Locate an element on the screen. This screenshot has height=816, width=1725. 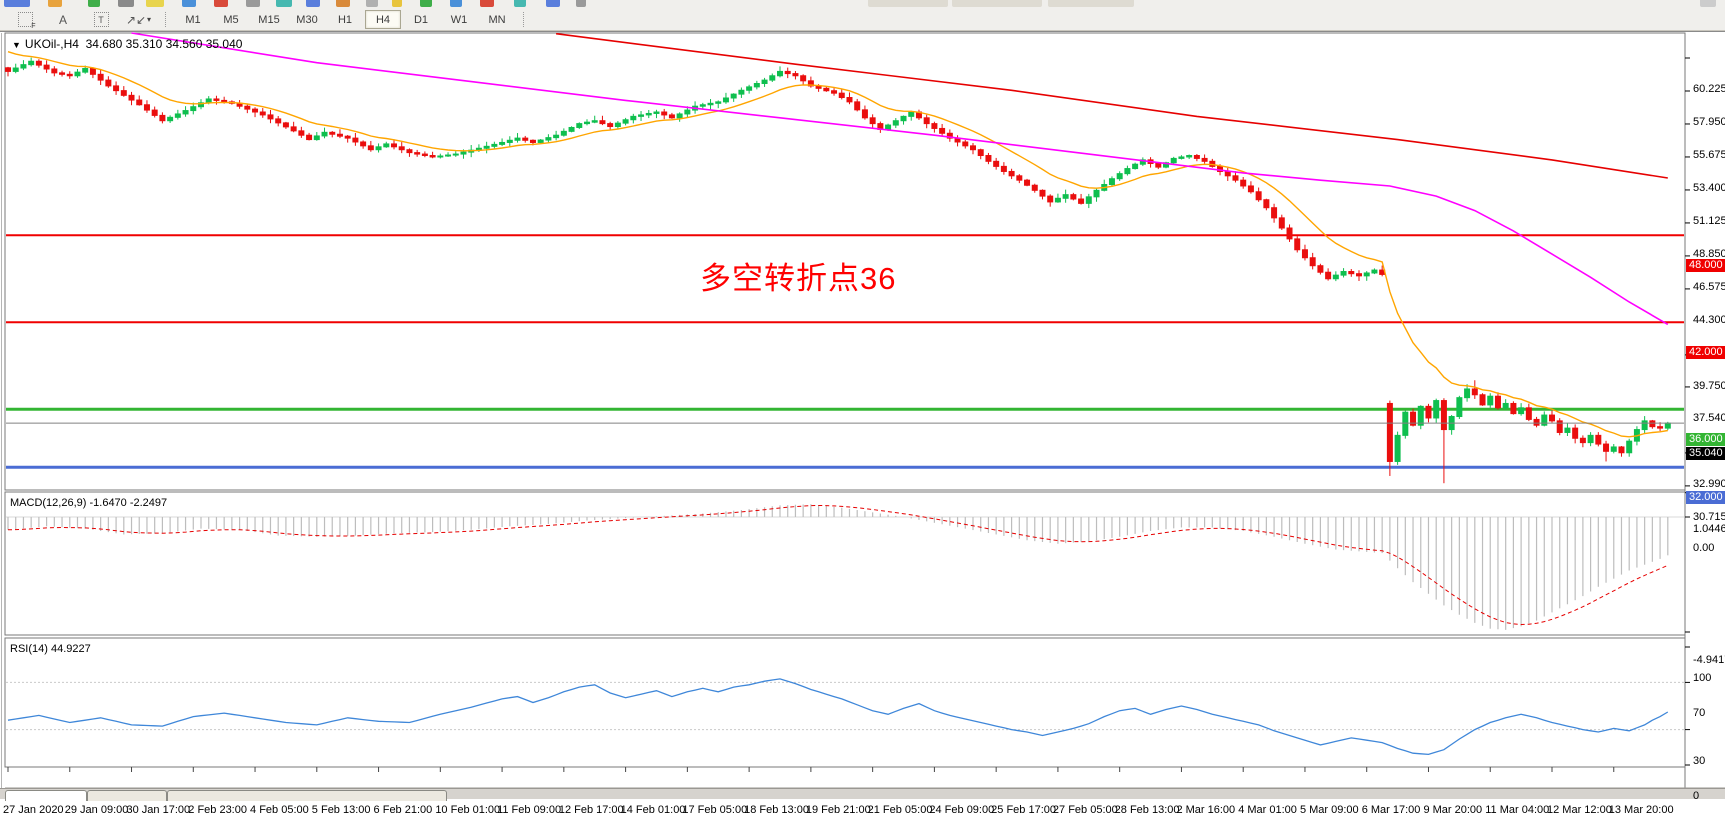
time-axis-label: 4 Mar 01:00 is located at coordinates (1267, 810).